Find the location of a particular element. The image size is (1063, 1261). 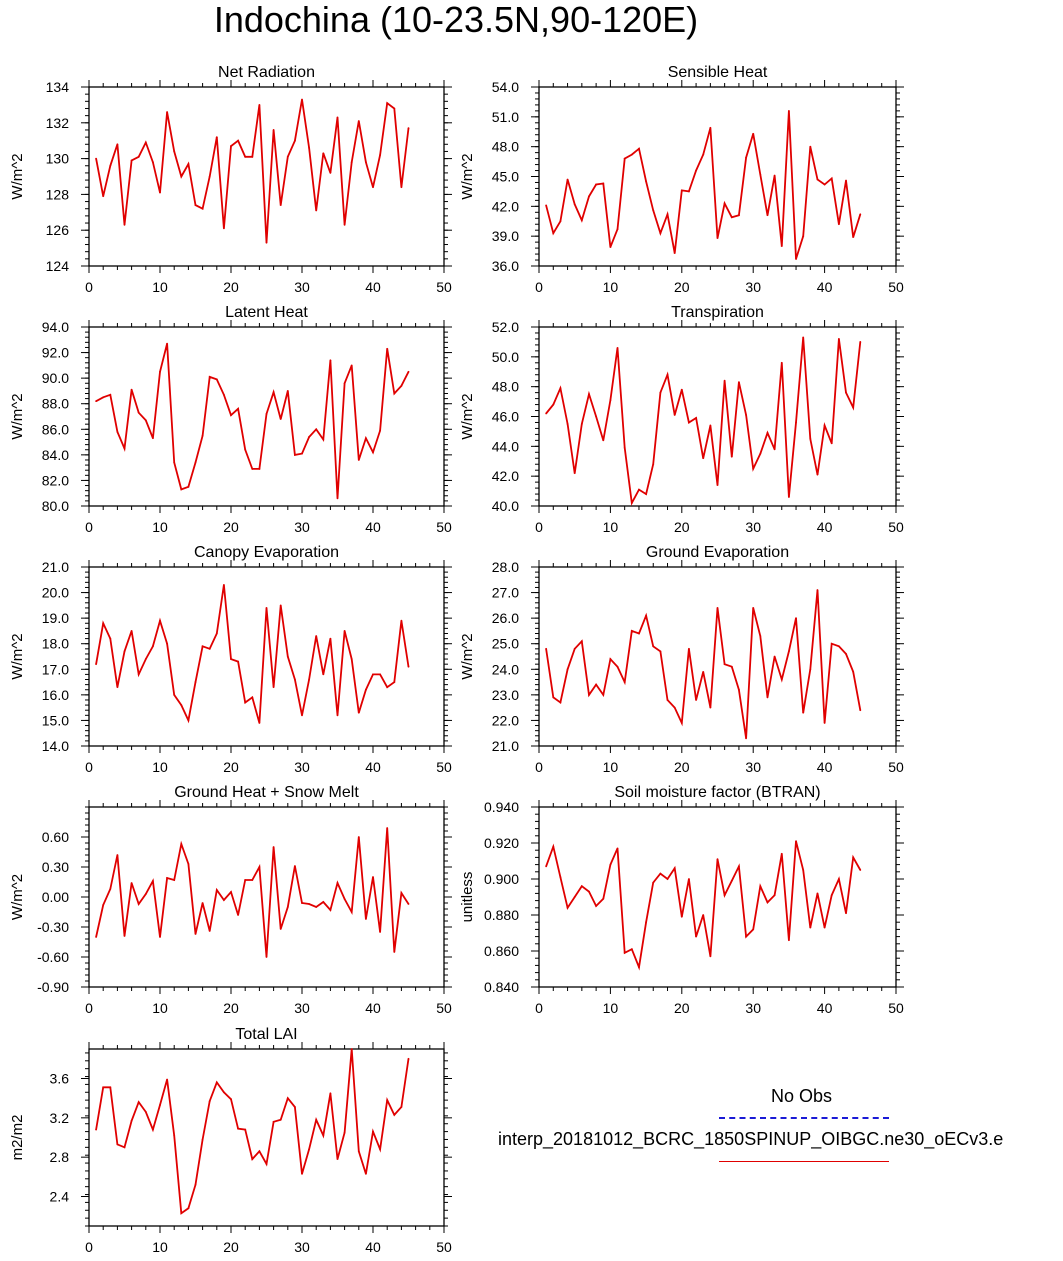

x-tick-label: 0 is located at coordinates (539, 767).